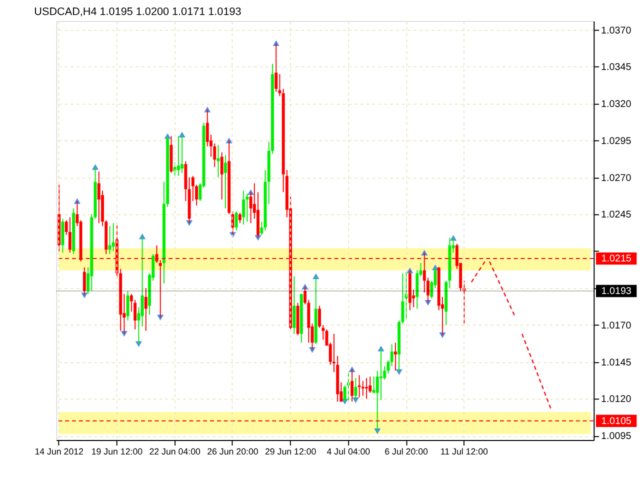 The width and height of the screenshot is (640, 480). Describe the element at coordinates (616, 291) in the screenshot. I see `ref-line-label: 1.0193` at that location.